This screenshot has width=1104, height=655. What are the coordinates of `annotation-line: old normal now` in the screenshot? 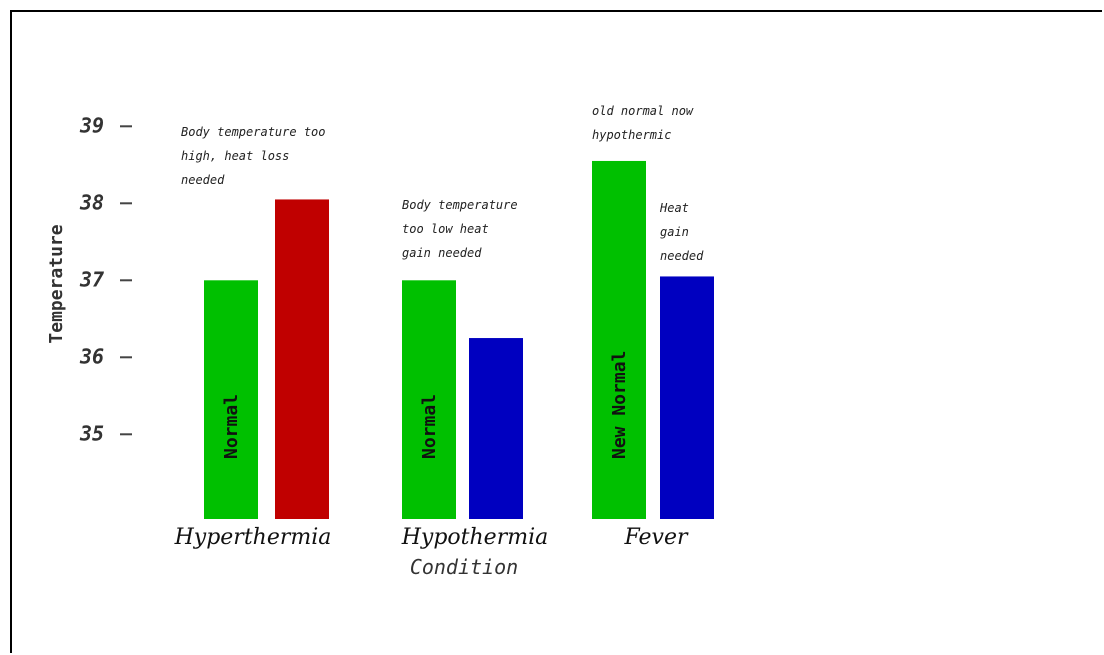 It's located at (643, 111).